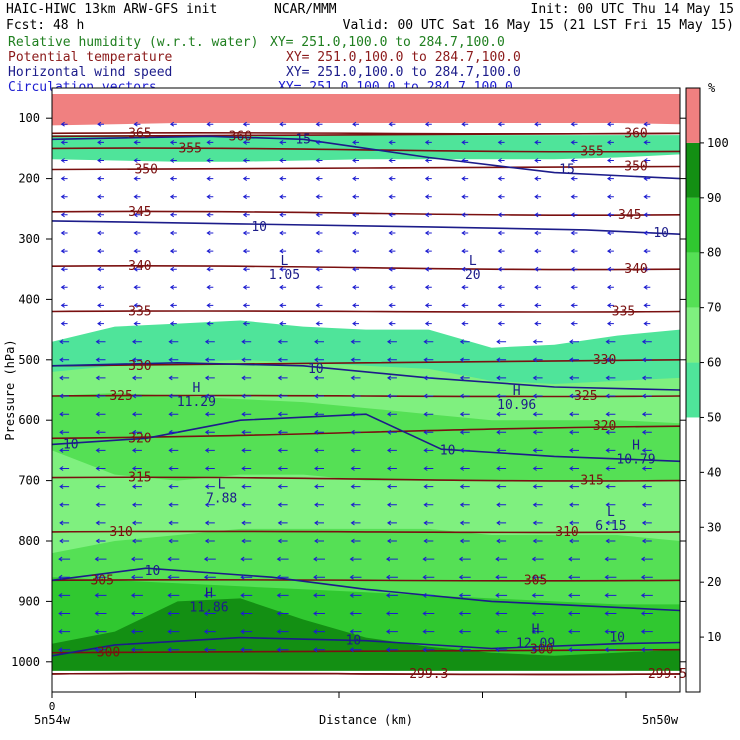 The height and width of the screenshot is (740, 740). Describe the element at coordinates (714, 527) in the screenshot. I see `colorbar-tick-label: 30` at that location.